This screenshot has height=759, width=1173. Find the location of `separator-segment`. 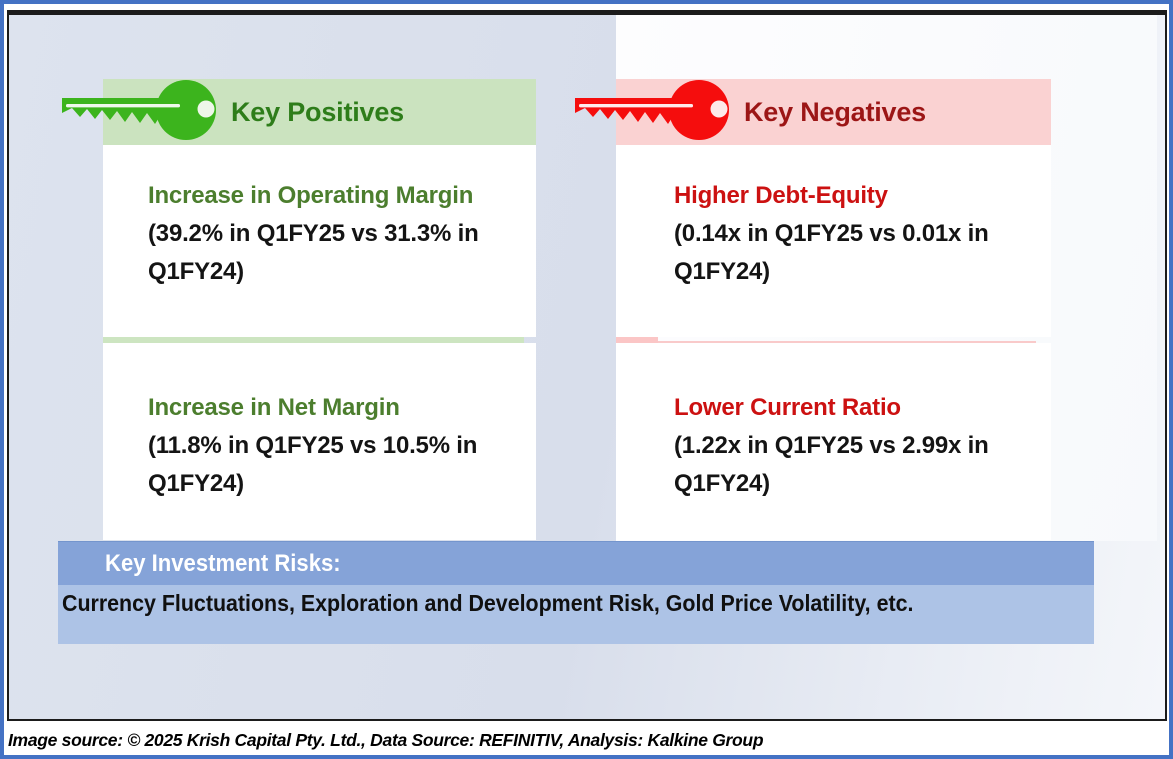

separator-segment is located at coordinates (637, 340).